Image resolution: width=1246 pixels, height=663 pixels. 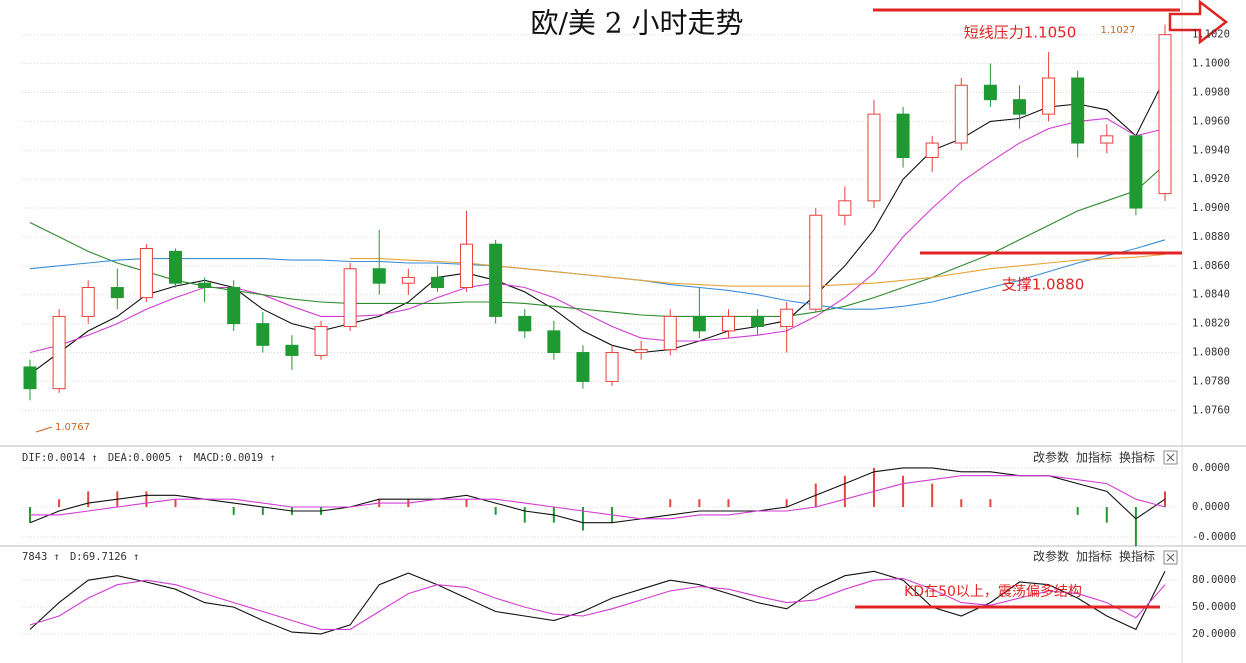 What do you see at coordinates (1043, 285) in the screenshot?
I see `support-label: 支撑1.0880` at bounding box center [1043, 285].